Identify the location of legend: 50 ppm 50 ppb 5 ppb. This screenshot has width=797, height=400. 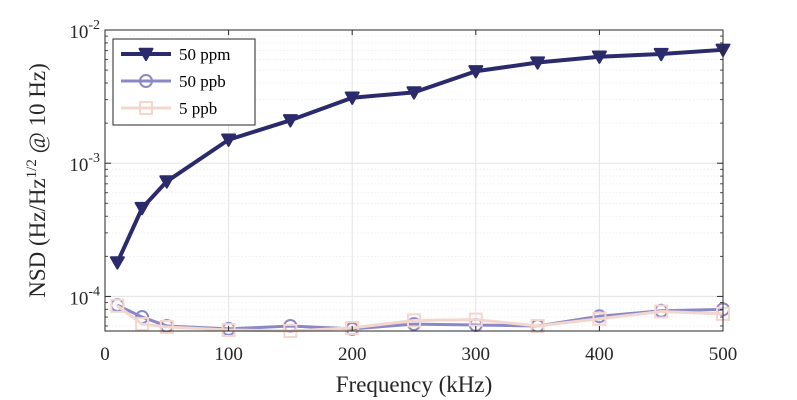
(184, 82).